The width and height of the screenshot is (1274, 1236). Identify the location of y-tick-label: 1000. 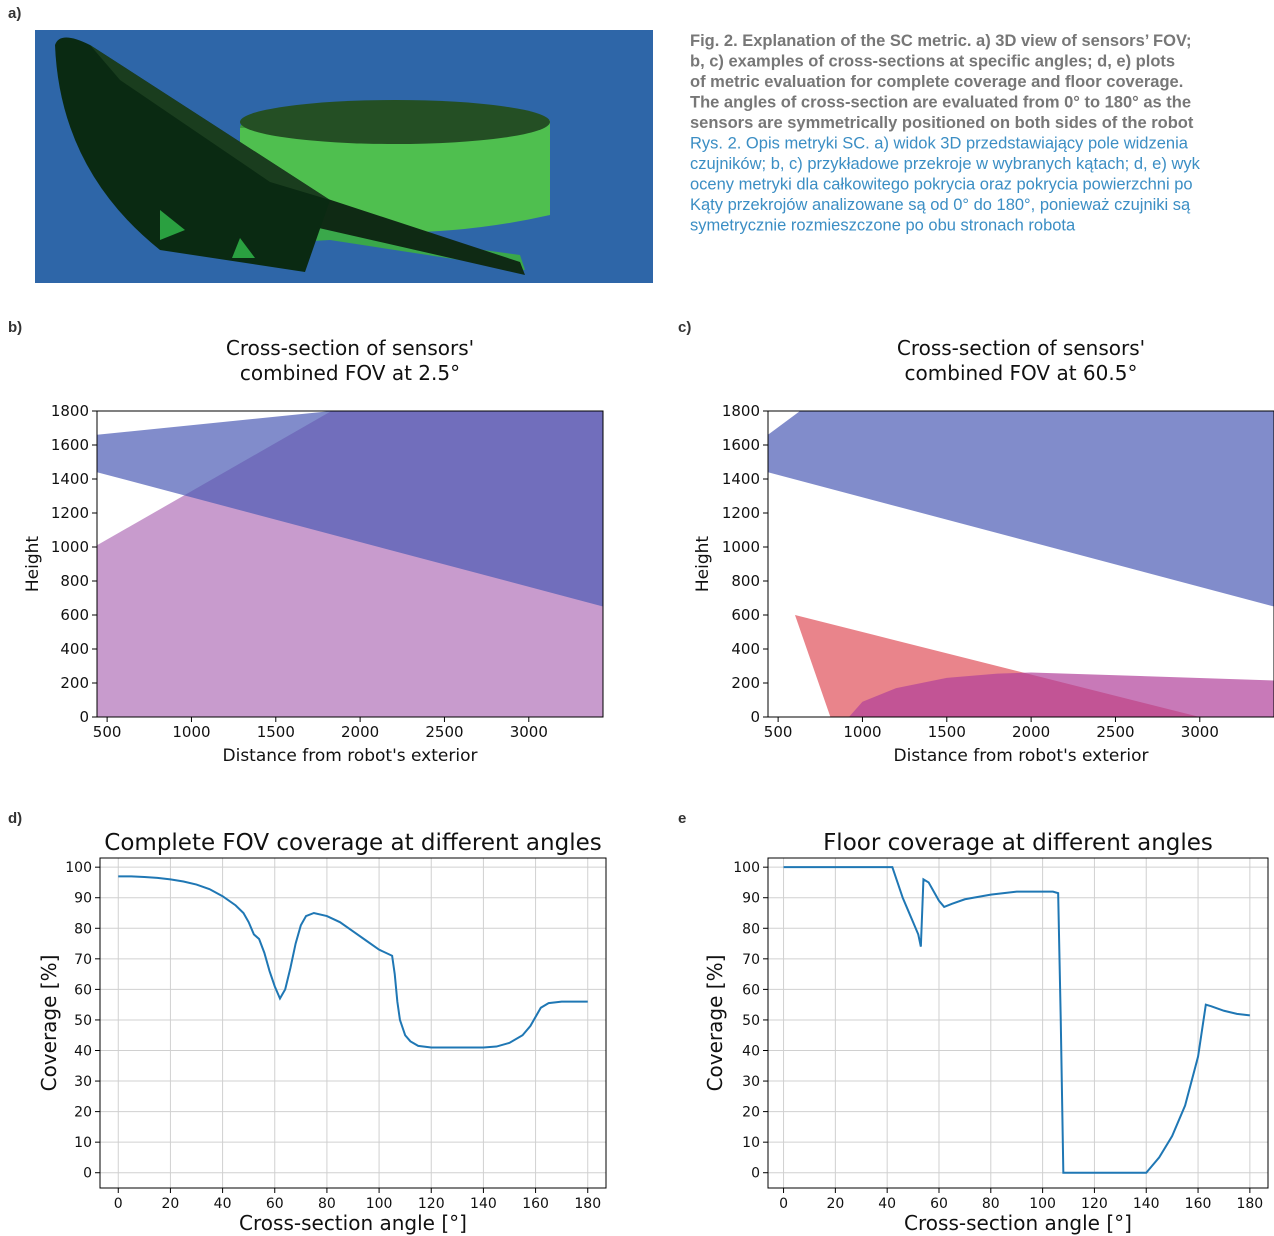
(70, 547).